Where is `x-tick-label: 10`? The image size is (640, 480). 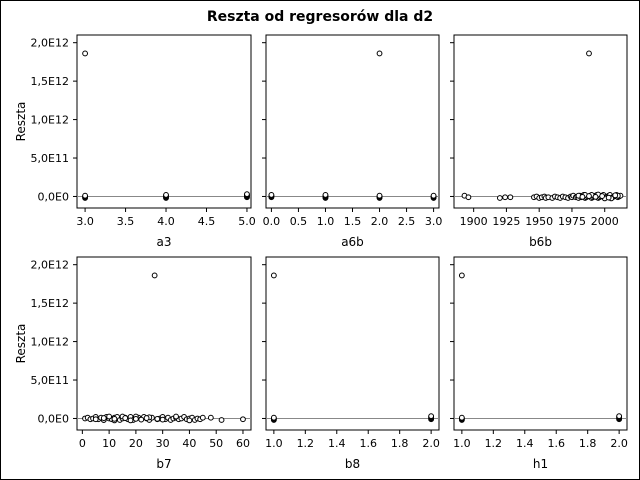
x-tick-label: 10 is located at coordinates (109, 443).